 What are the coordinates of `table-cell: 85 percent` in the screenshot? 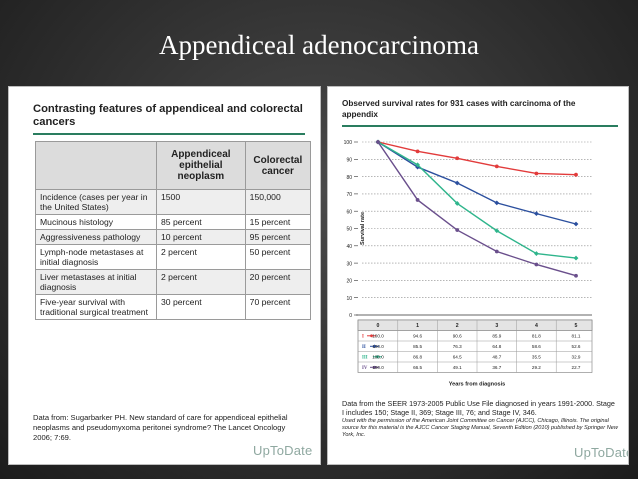 It's located at (201, 222).